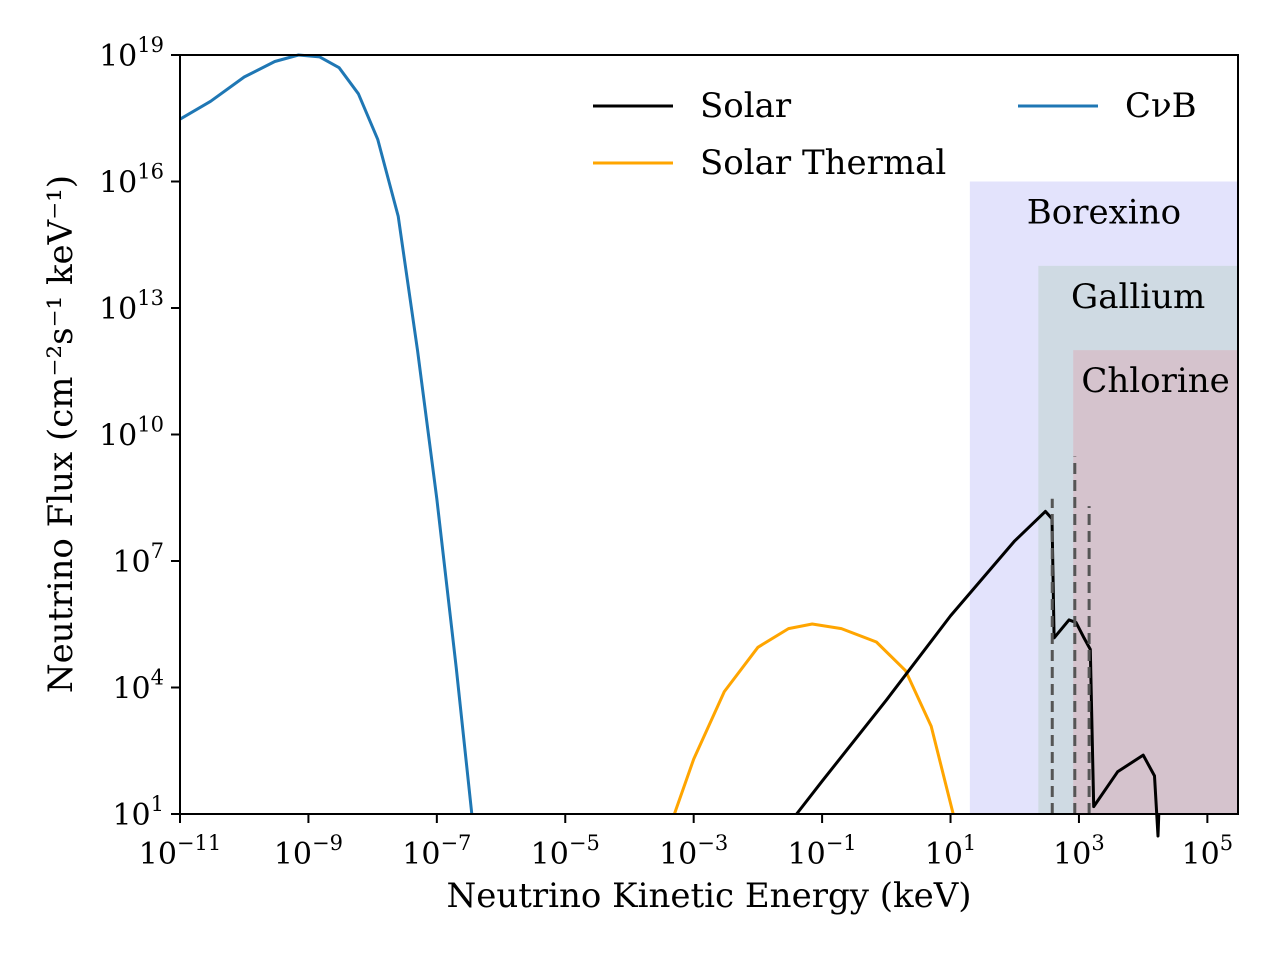 This screenshot has width=1280, height=960. What do you see at coordinates (1104, 213) in the screenshot?
I see `region-label-borexino: Borexino` at bounding box center [1104, 213].